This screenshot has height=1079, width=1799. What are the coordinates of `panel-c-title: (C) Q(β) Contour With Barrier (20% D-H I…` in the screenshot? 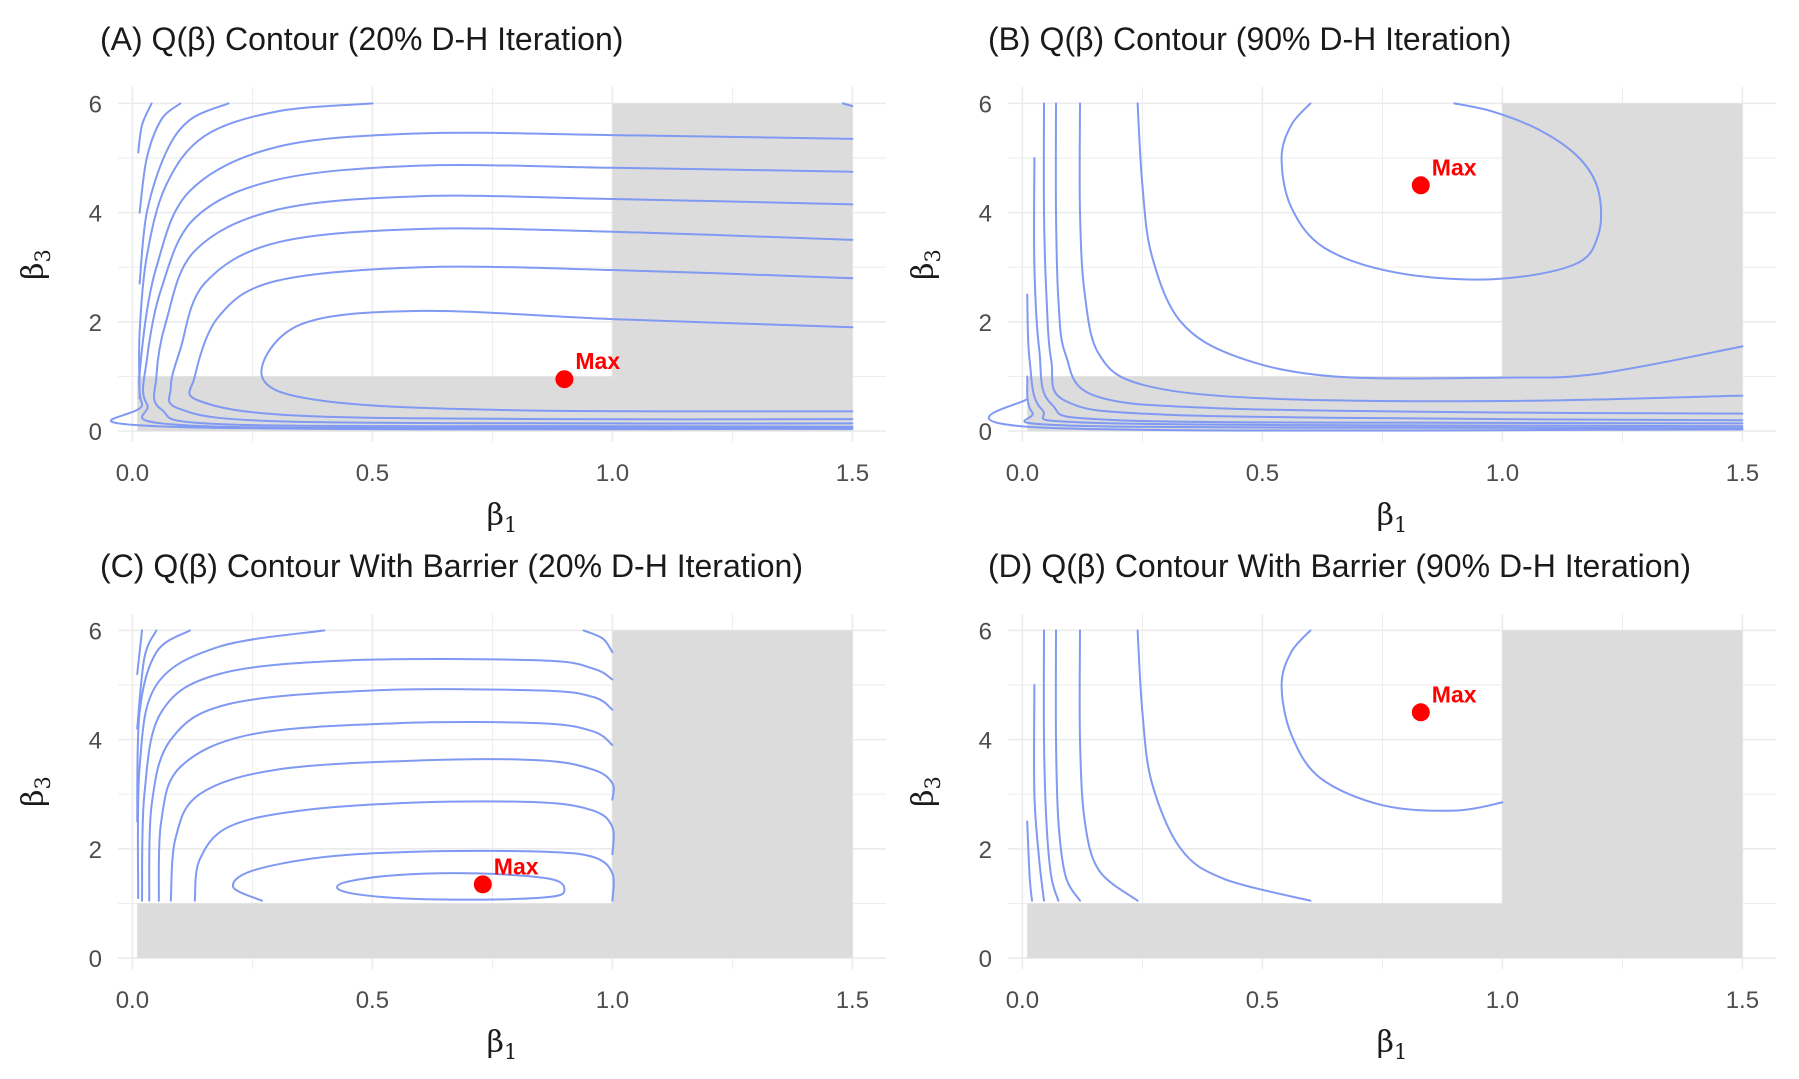 It's located at (451, 566).